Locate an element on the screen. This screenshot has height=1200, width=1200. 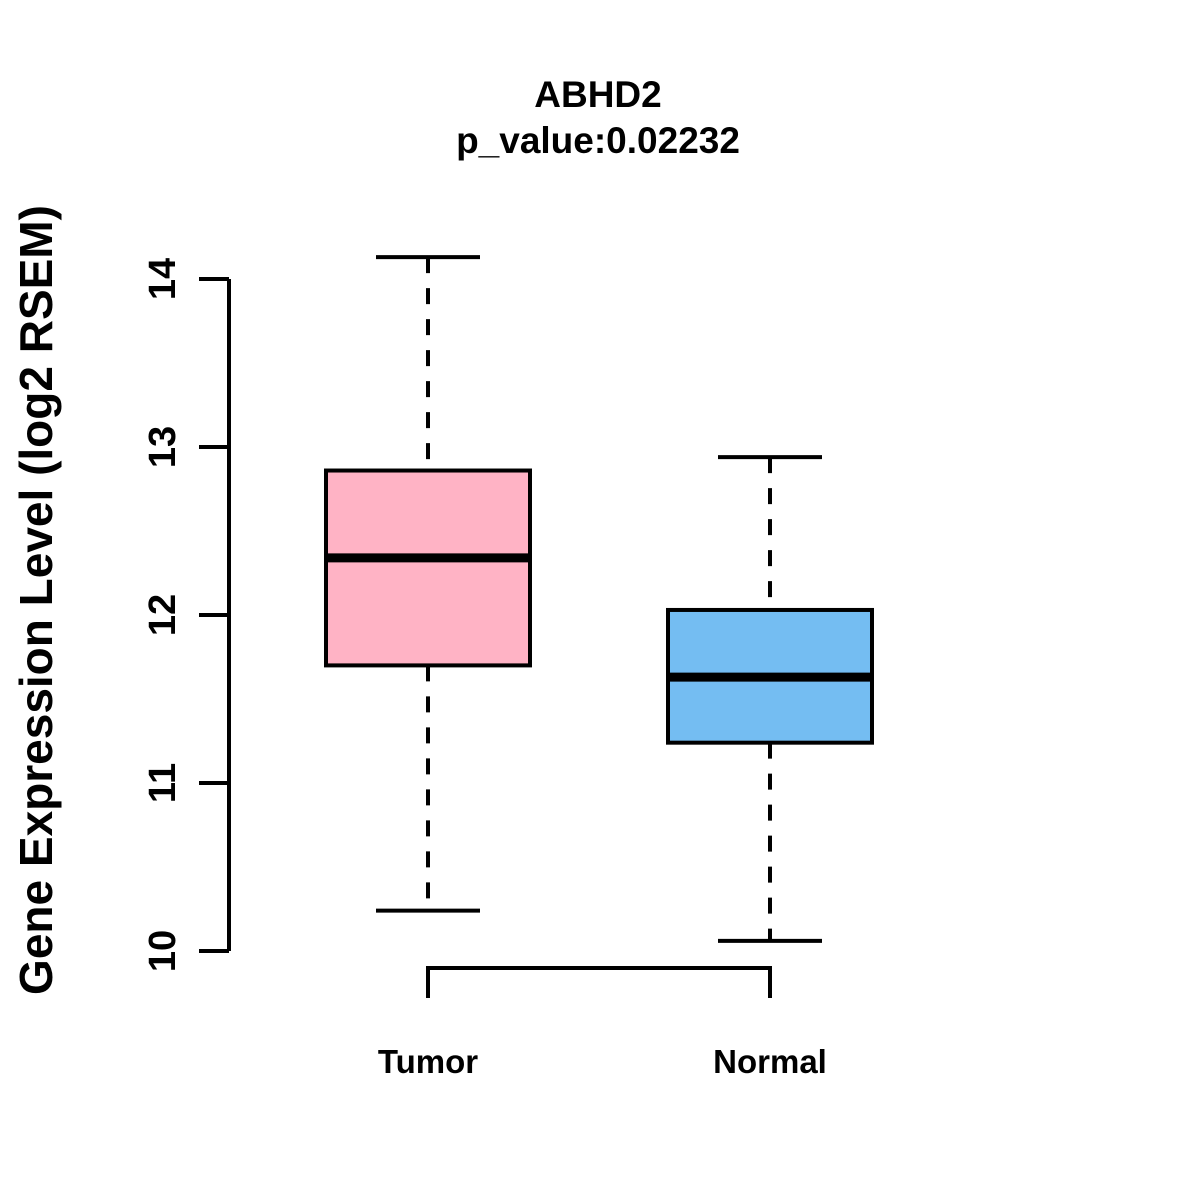
tumor-iqr-box is located at coordinates (428, 568).